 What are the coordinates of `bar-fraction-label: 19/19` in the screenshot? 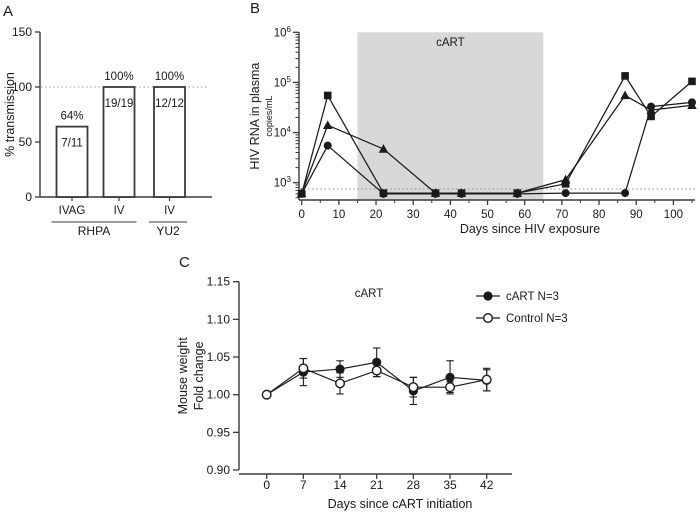 It's located at (119, 104).